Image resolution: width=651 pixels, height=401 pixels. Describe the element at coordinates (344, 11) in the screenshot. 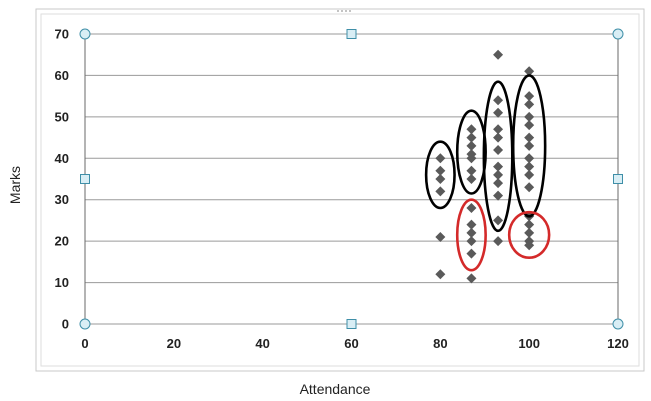

I see `frame-grip-dots` at that location.